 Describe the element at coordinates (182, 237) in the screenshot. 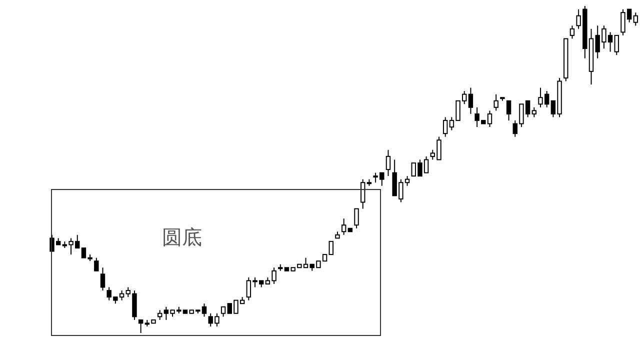

I see `annotation: 圆底` at that location.